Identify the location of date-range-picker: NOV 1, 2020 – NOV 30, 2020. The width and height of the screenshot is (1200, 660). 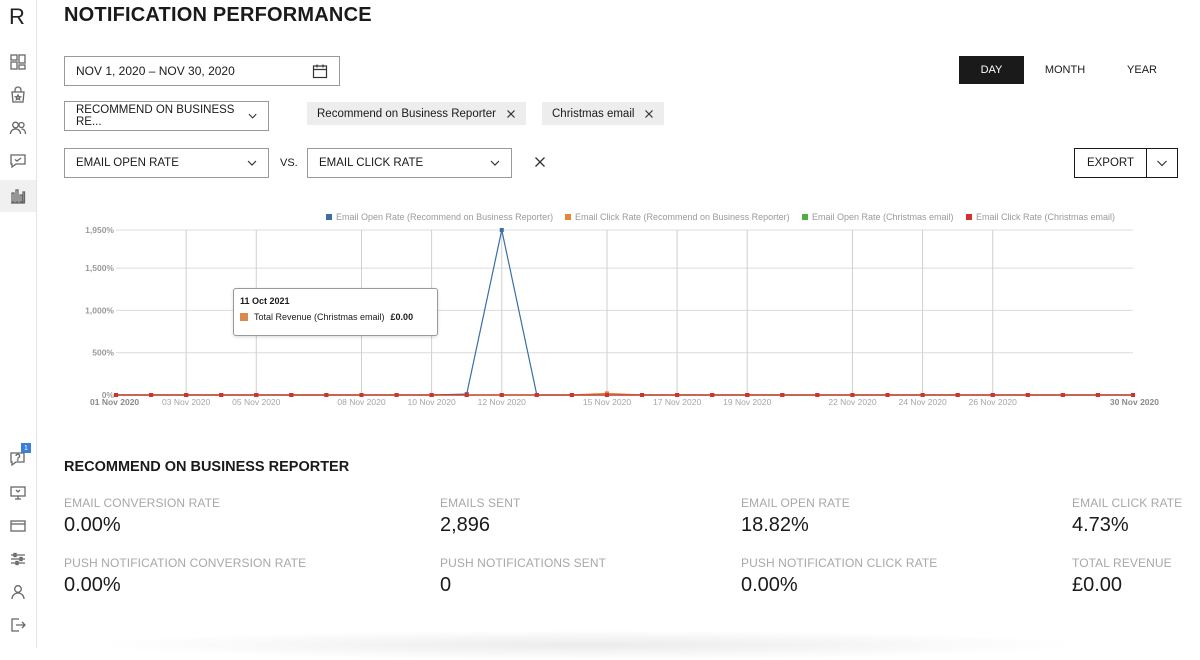
(202, 71).